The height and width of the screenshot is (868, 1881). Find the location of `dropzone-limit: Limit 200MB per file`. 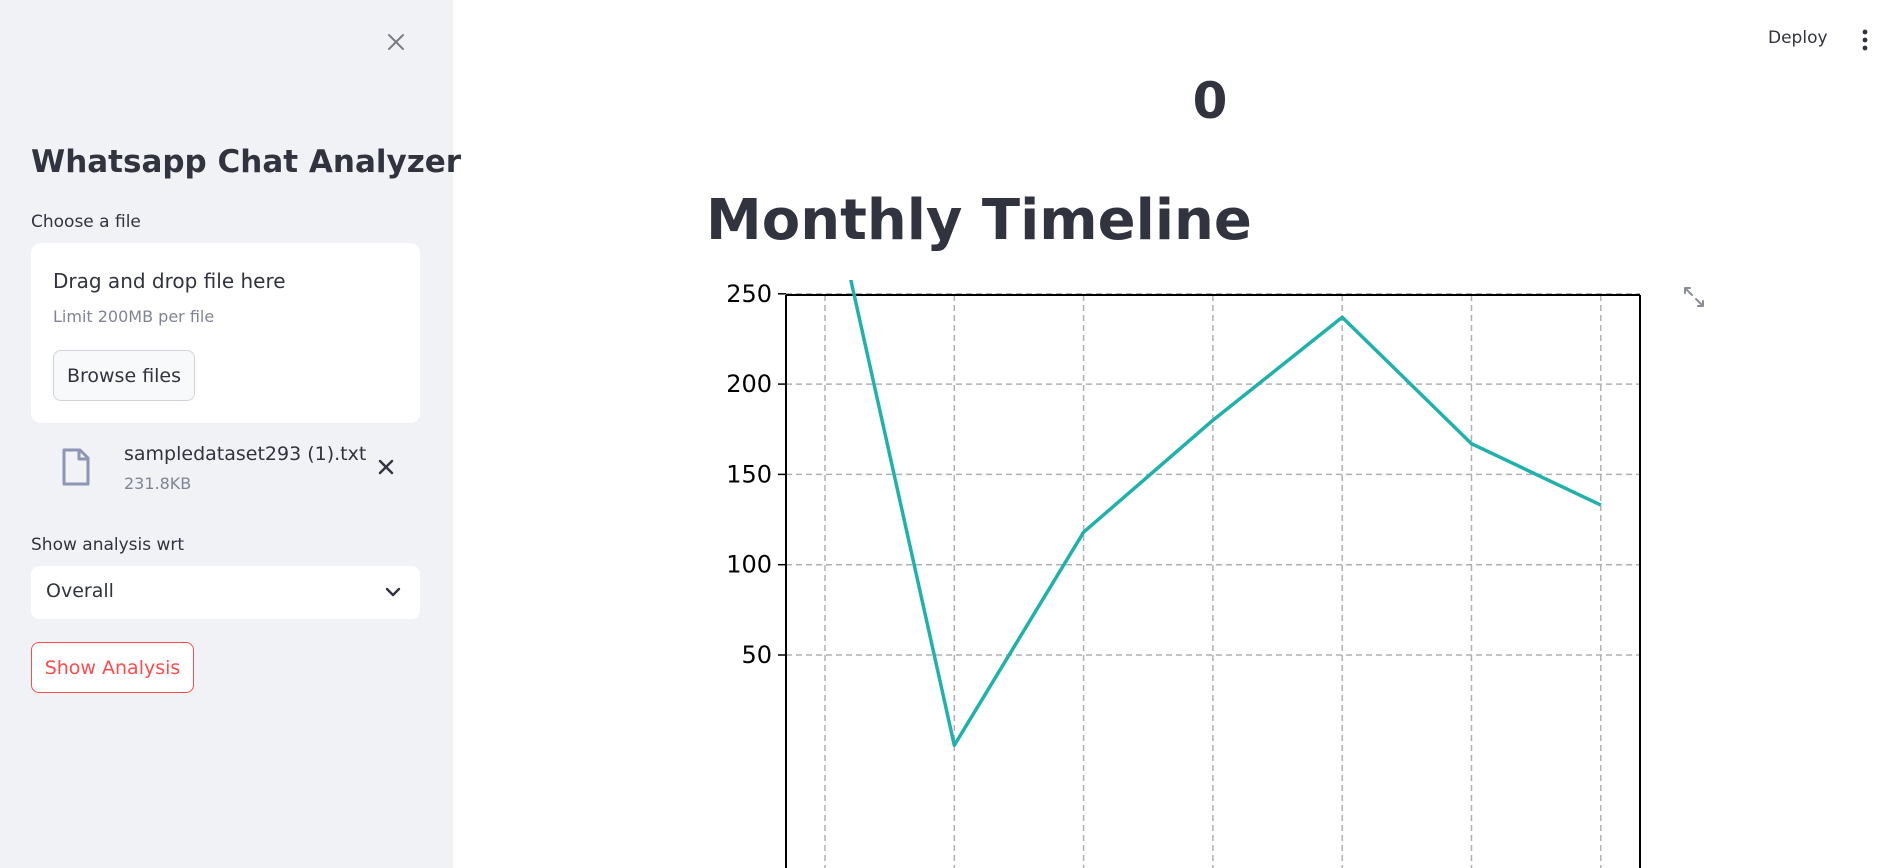

dropzone-limit: Limit 200MB per file is located at coordinates (134, 316).